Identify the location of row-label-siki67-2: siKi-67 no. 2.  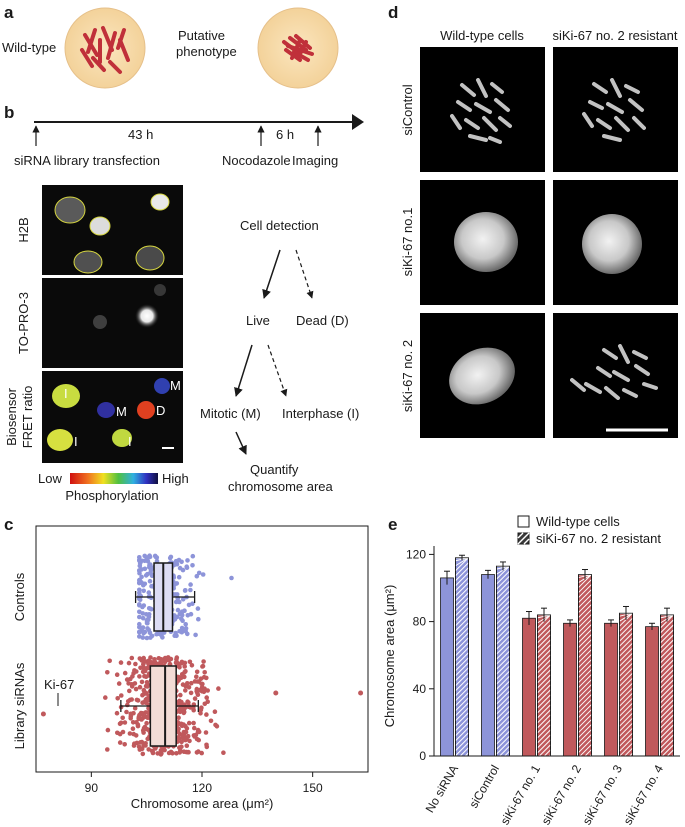
(407, 376).